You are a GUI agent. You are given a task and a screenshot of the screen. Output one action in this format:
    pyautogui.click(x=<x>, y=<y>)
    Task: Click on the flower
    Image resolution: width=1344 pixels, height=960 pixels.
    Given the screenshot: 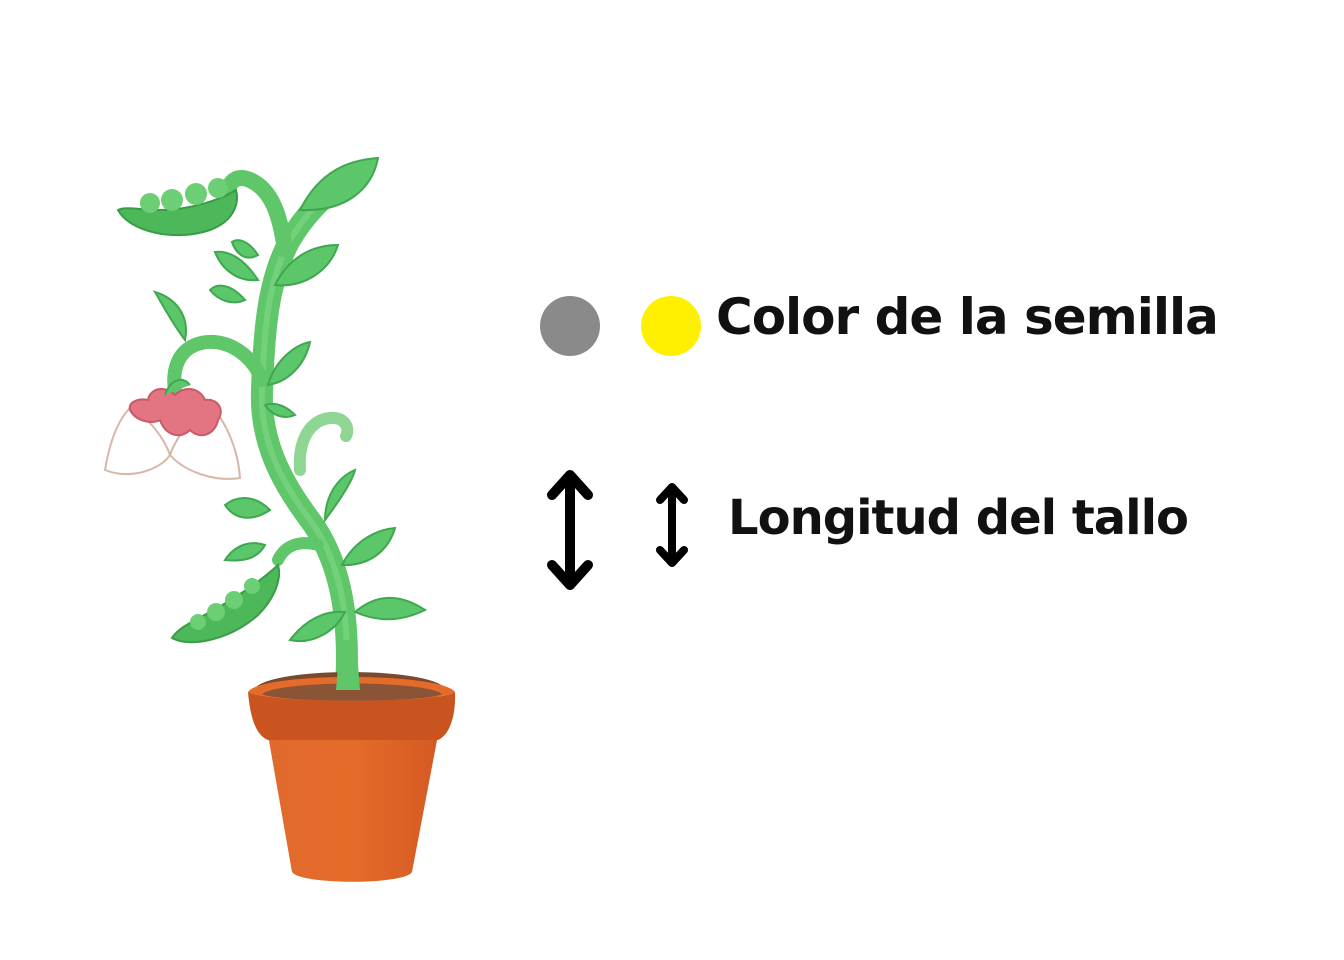 What is the action you would take?
    pyautogui.click(x=172, y=429)
    